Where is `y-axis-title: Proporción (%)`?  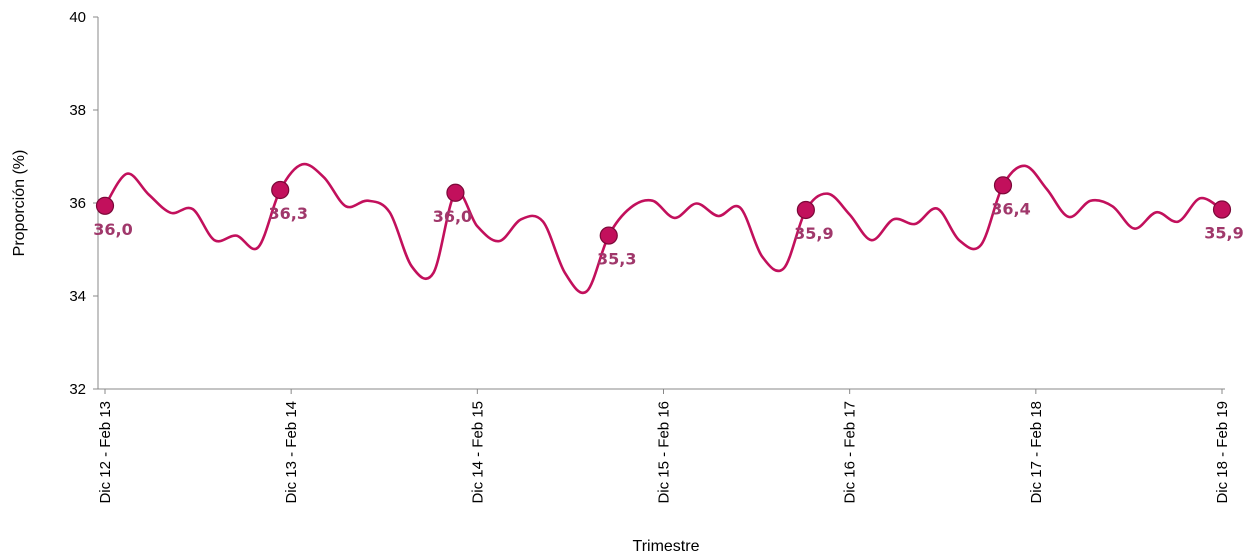 y-axis-title: Proporción (%) is located at coordinates (19, 203).